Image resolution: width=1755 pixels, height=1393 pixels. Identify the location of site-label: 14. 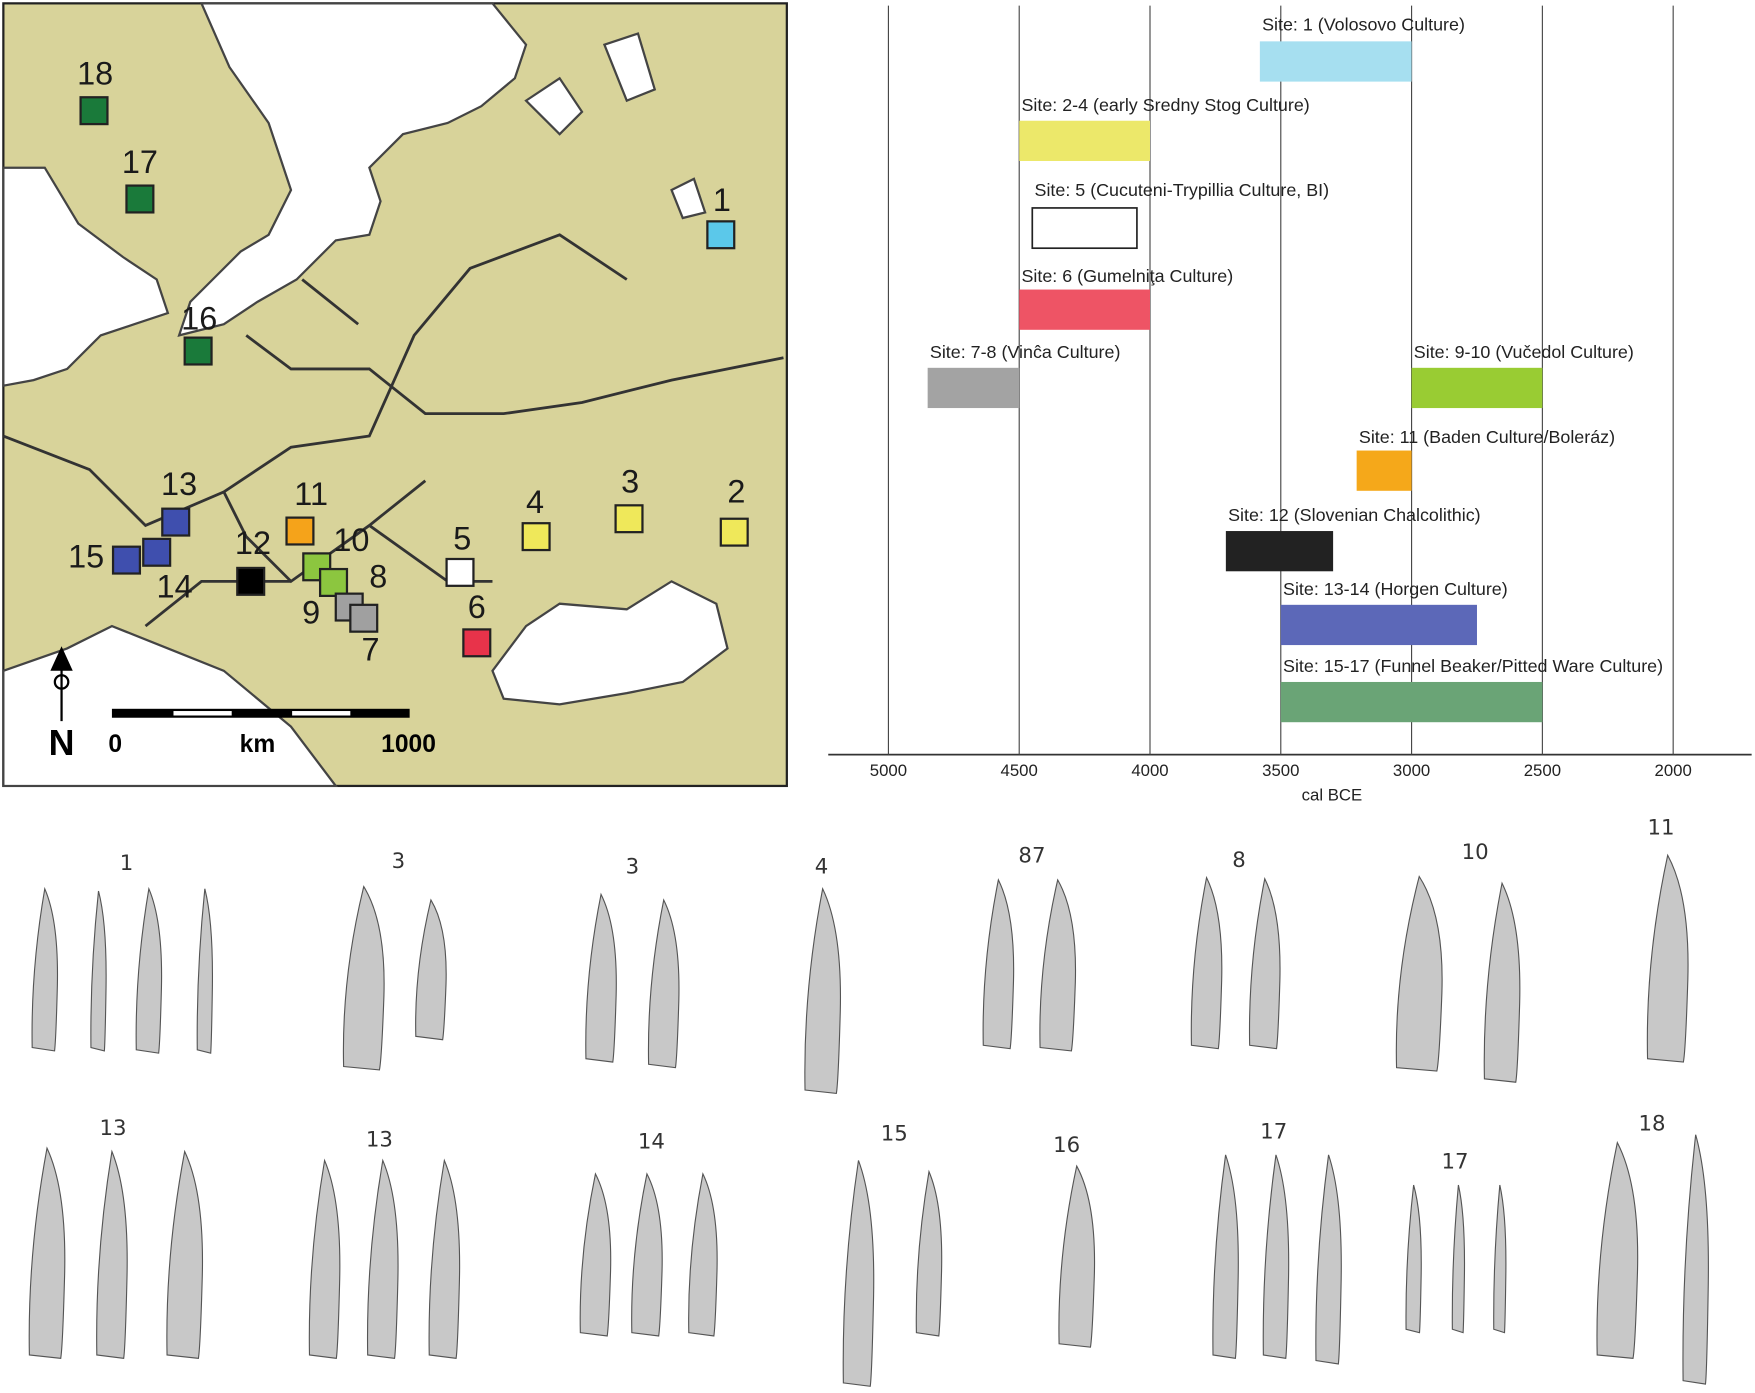
(175, 587).